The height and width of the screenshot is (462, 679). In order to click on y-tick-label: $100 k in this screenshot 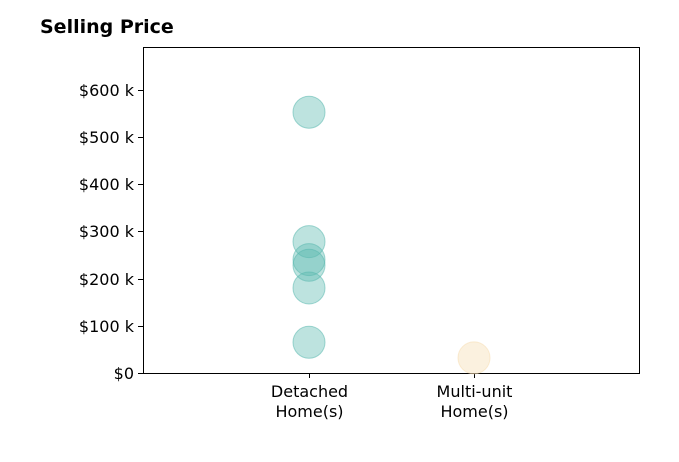, I will do `click(107, 326)`.